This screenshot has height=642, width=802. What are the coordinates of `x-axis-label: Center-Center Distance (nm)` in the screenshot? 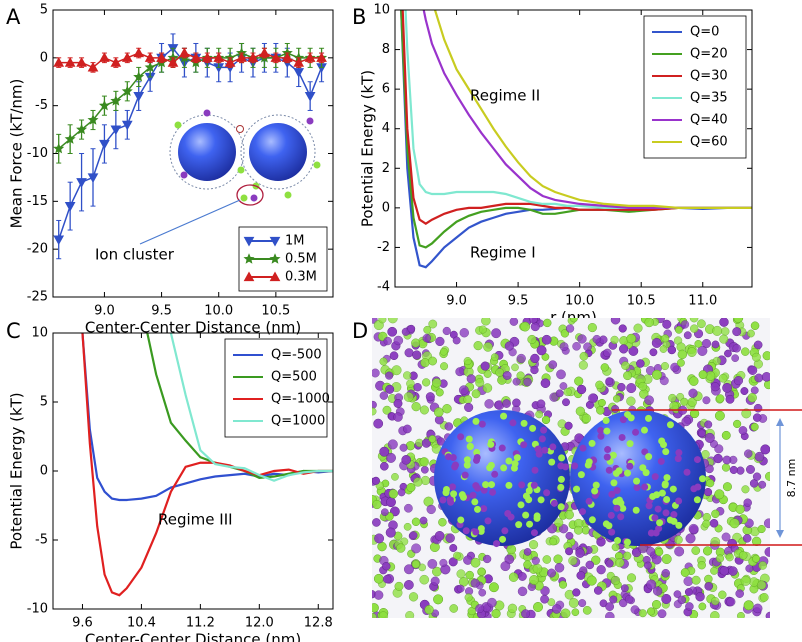 It's located at (193, 636).